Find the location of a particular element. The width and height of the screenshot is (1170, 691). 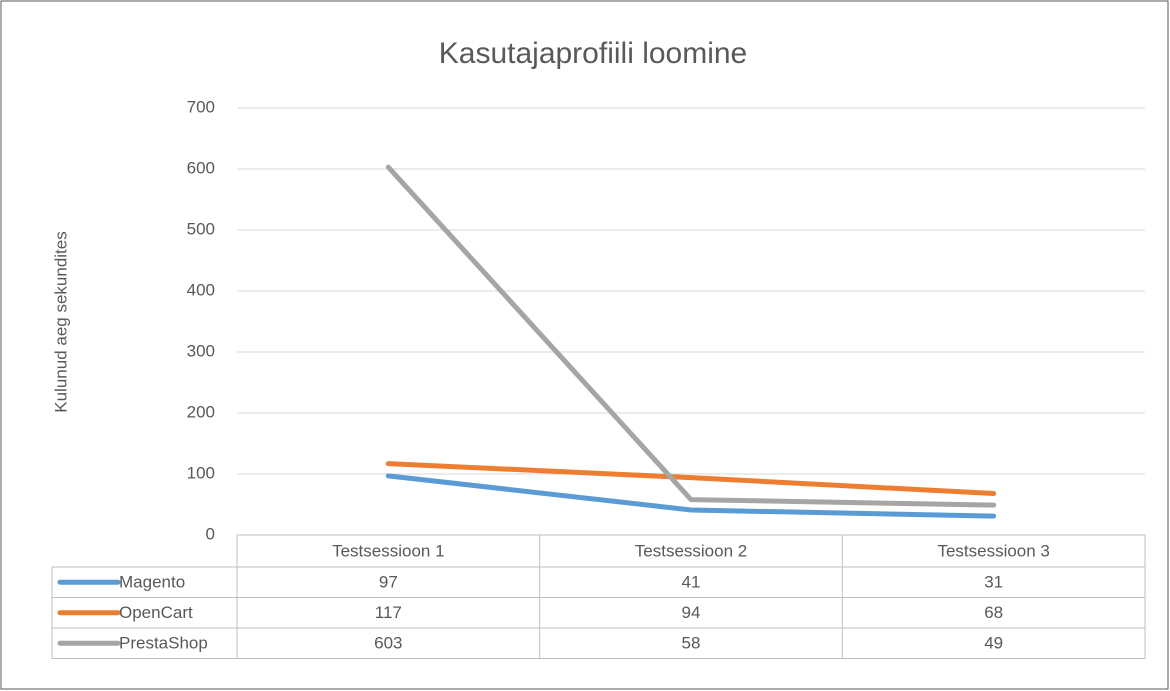

data-label: 58 is located at coordinates (691, 643).